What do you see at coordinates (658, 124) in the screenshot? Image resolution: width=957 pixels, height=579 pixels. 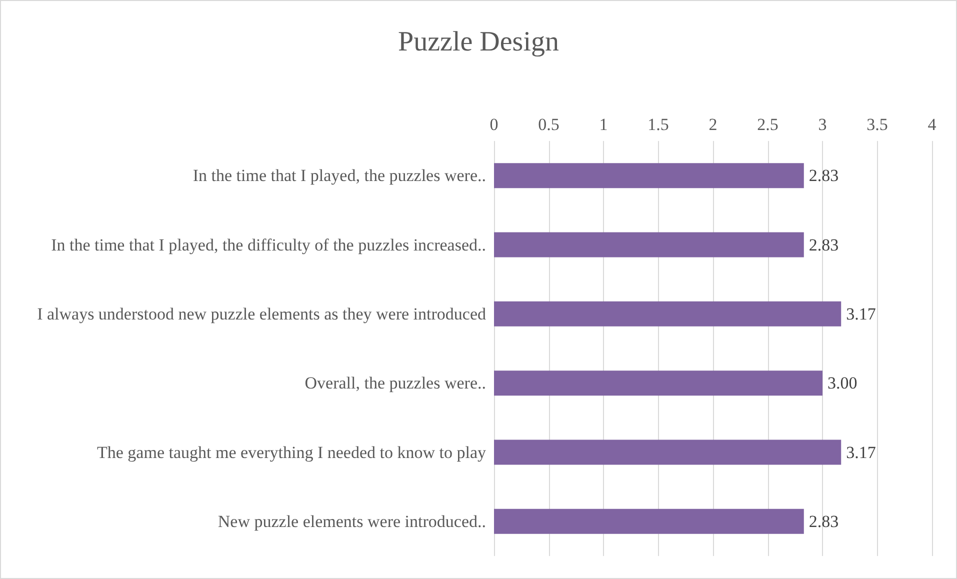 I see `x-tick-label: 1.5` at bounding box center [658, 124].